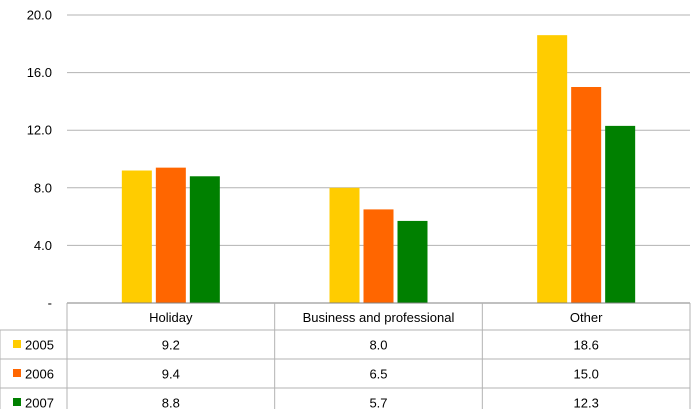 This screenshot has width=698, height=414. I want to click on table-cell-value: 9.2, so click(171, 345).